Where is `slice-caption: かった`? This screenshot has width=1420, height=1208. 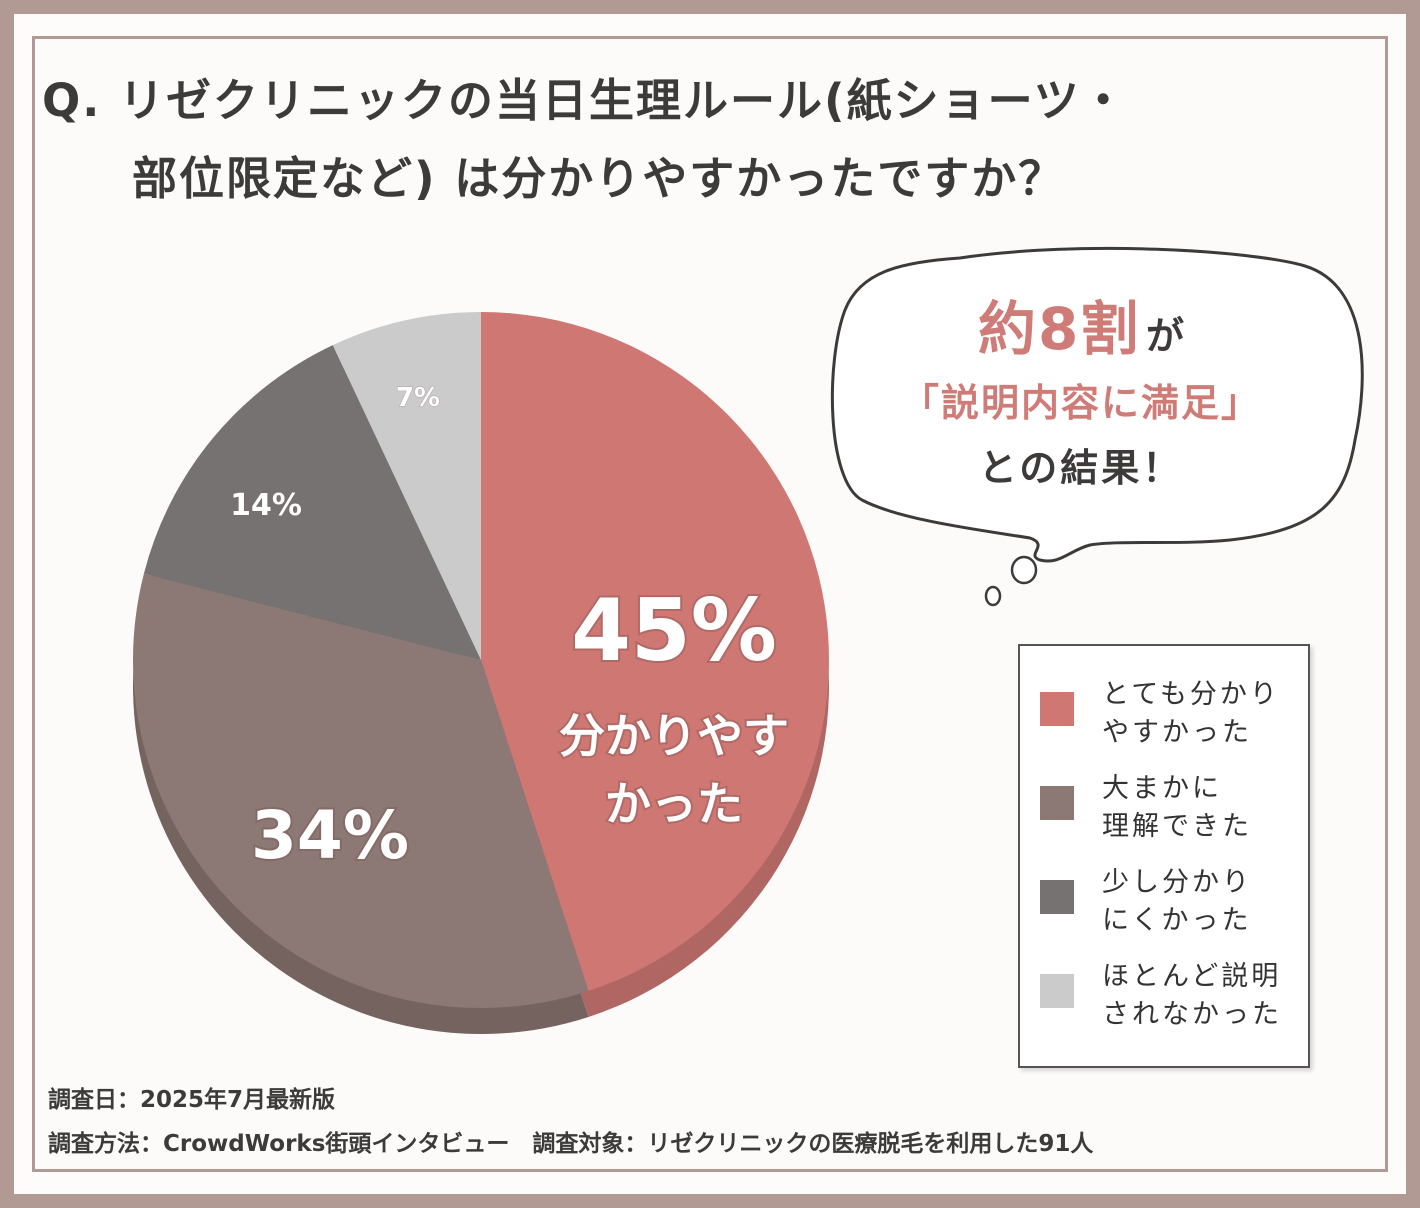 slice-caption: かった is located at coordinates (674, 804).